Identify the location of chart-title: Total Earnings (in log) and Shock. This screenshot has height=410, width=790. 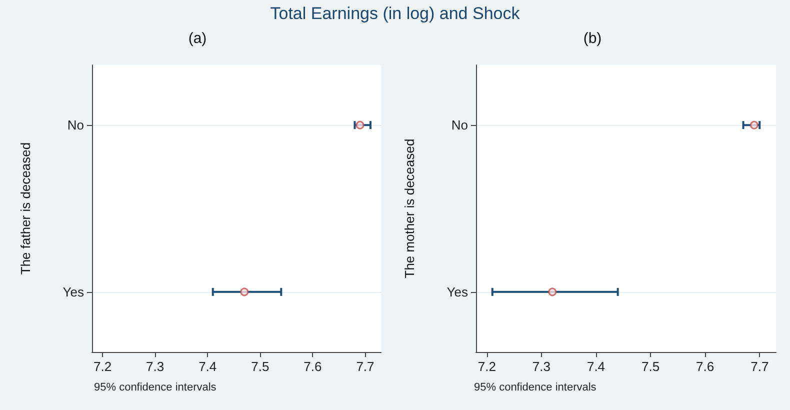
(395, 14).